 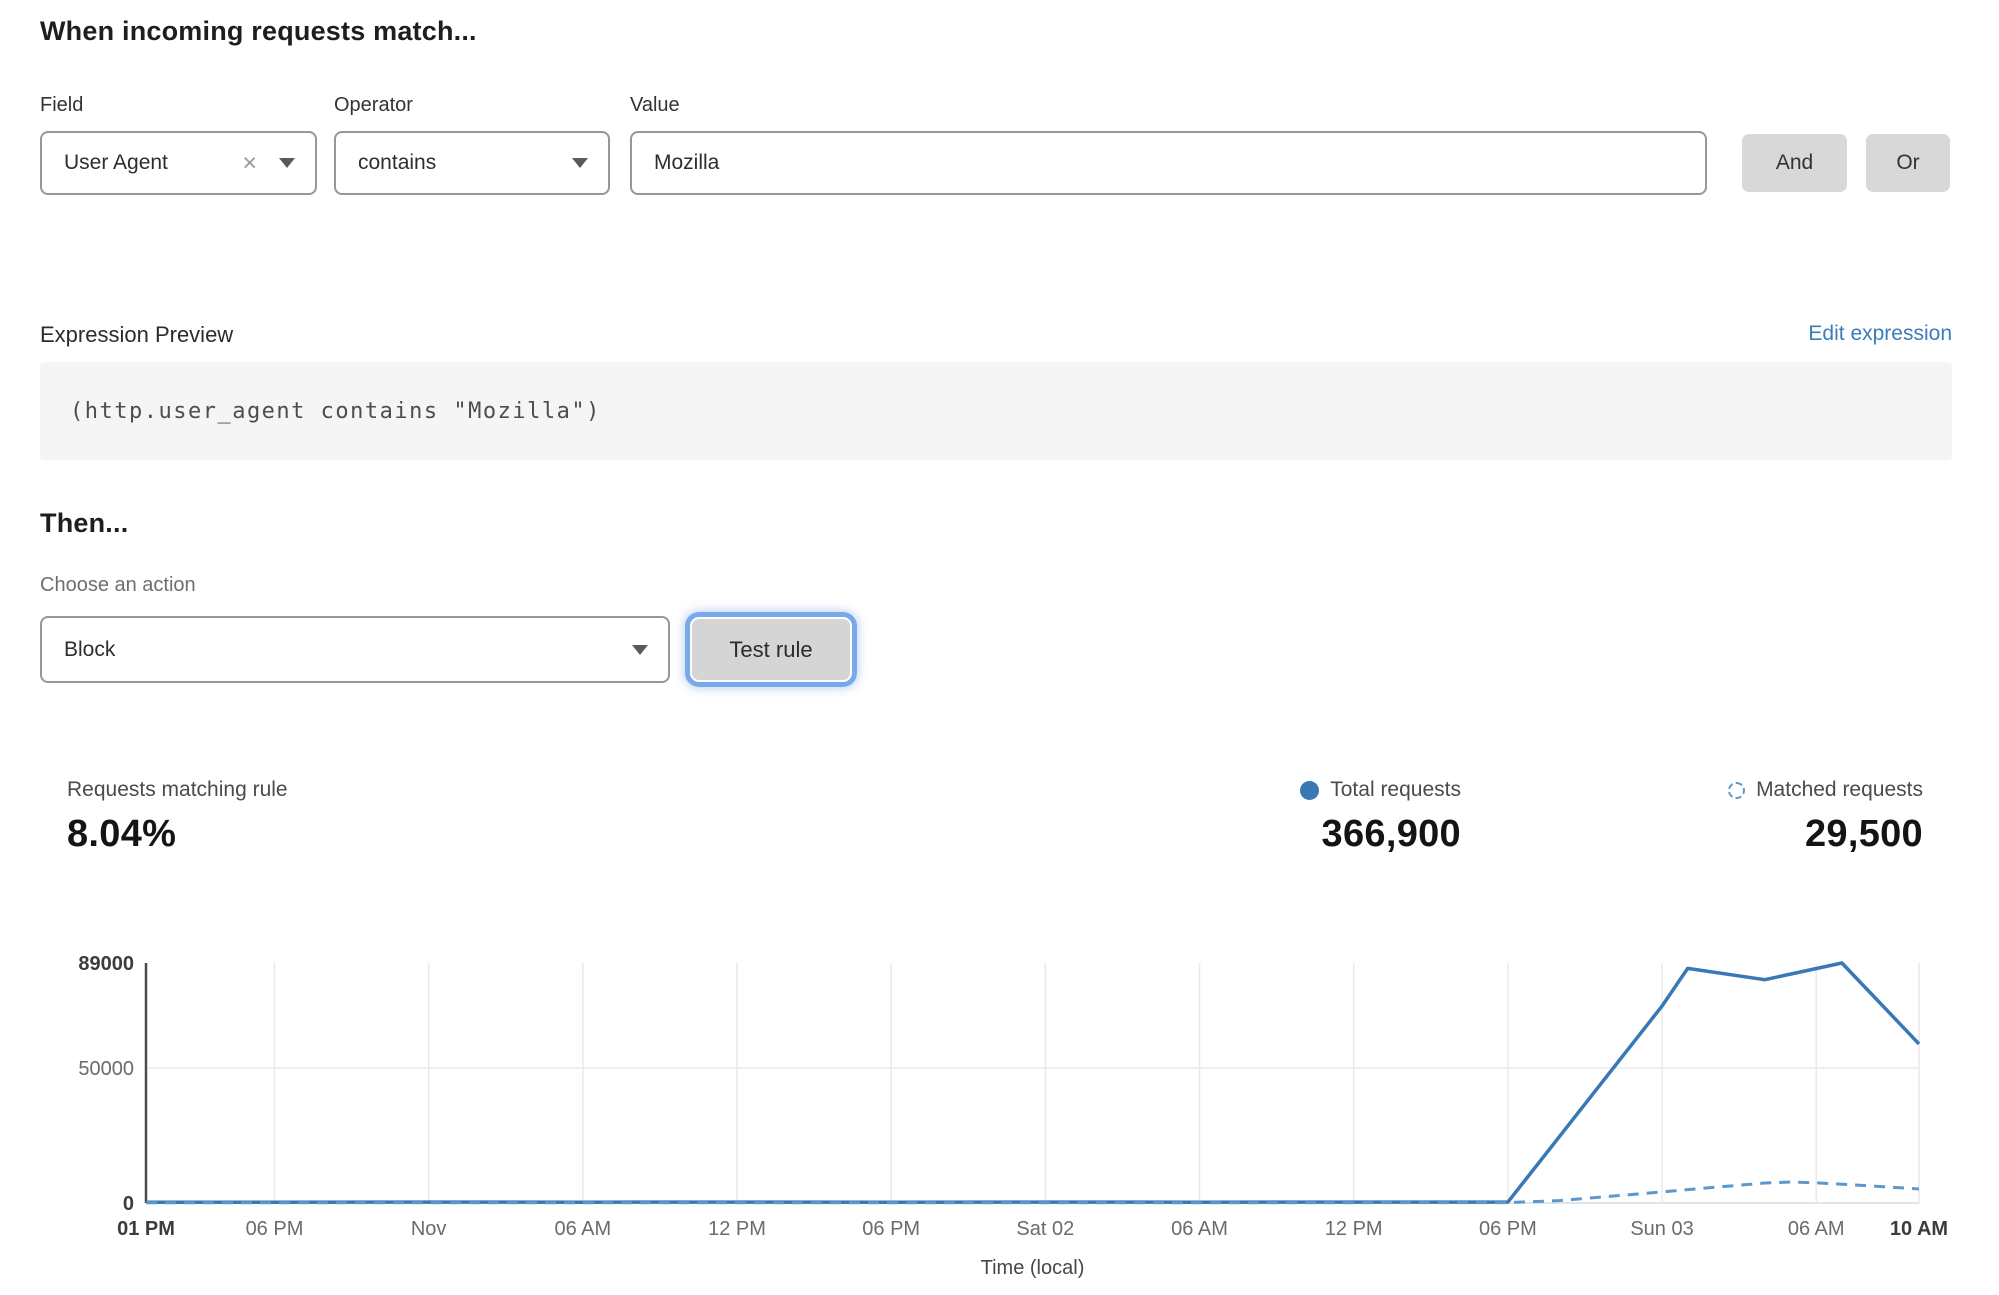 I want to click on y-tick-label: 89000, so click(x=106, y=964).